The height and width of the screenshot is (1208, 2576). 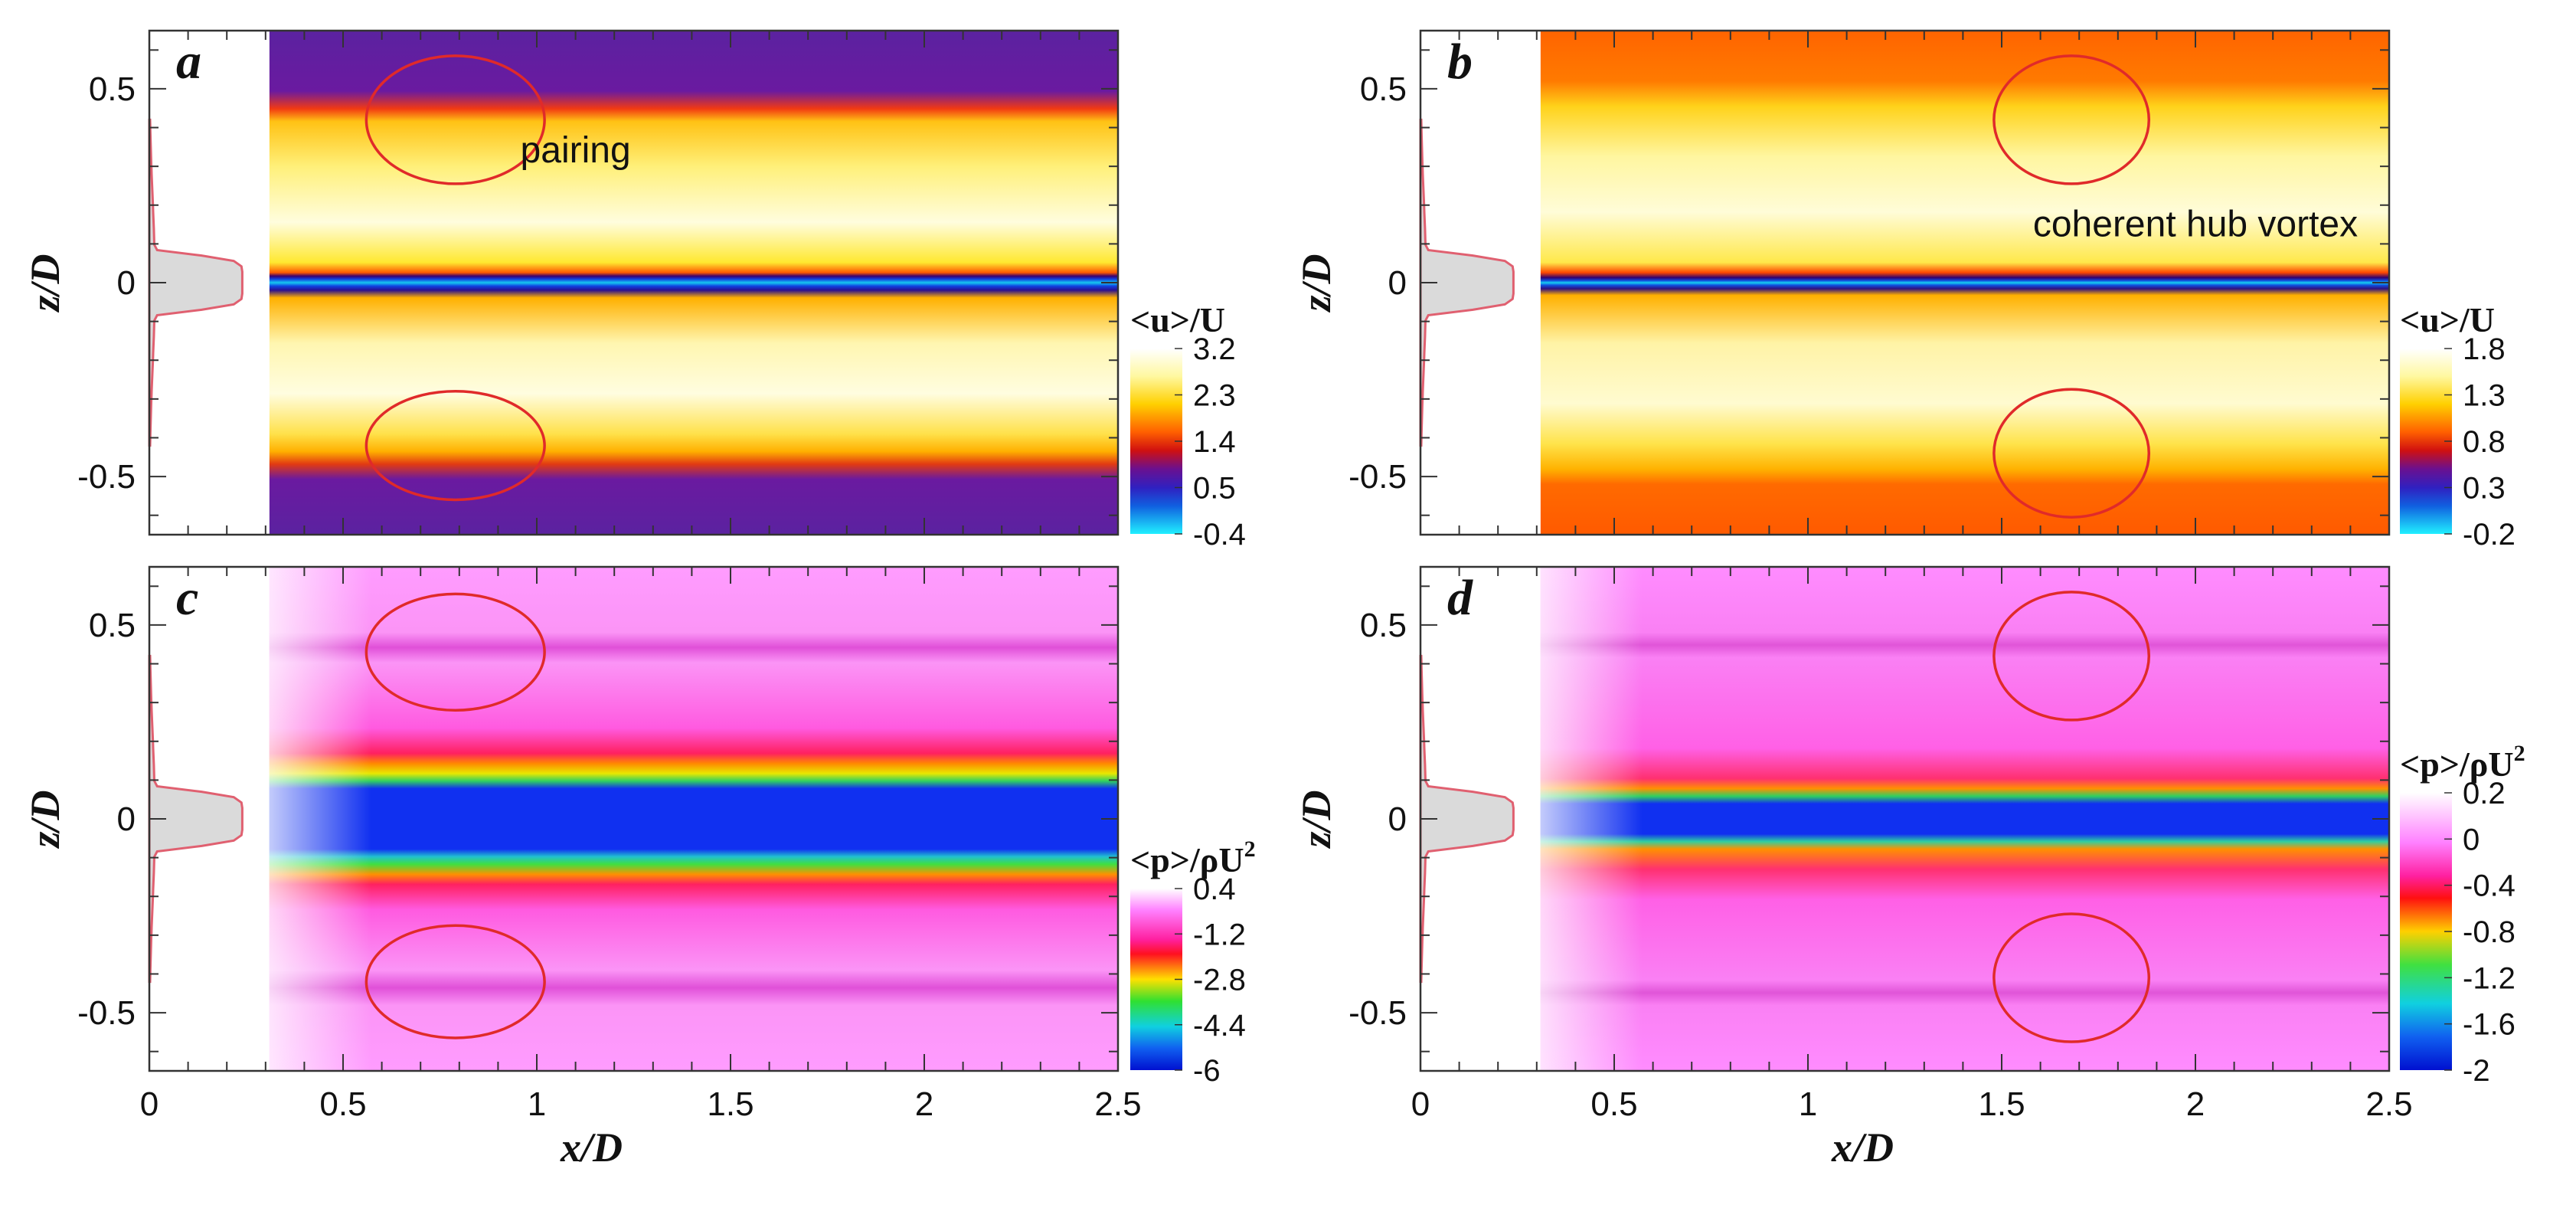 I want to click on colorbar-tick-label: -6, so click(x=1207, y=1071).